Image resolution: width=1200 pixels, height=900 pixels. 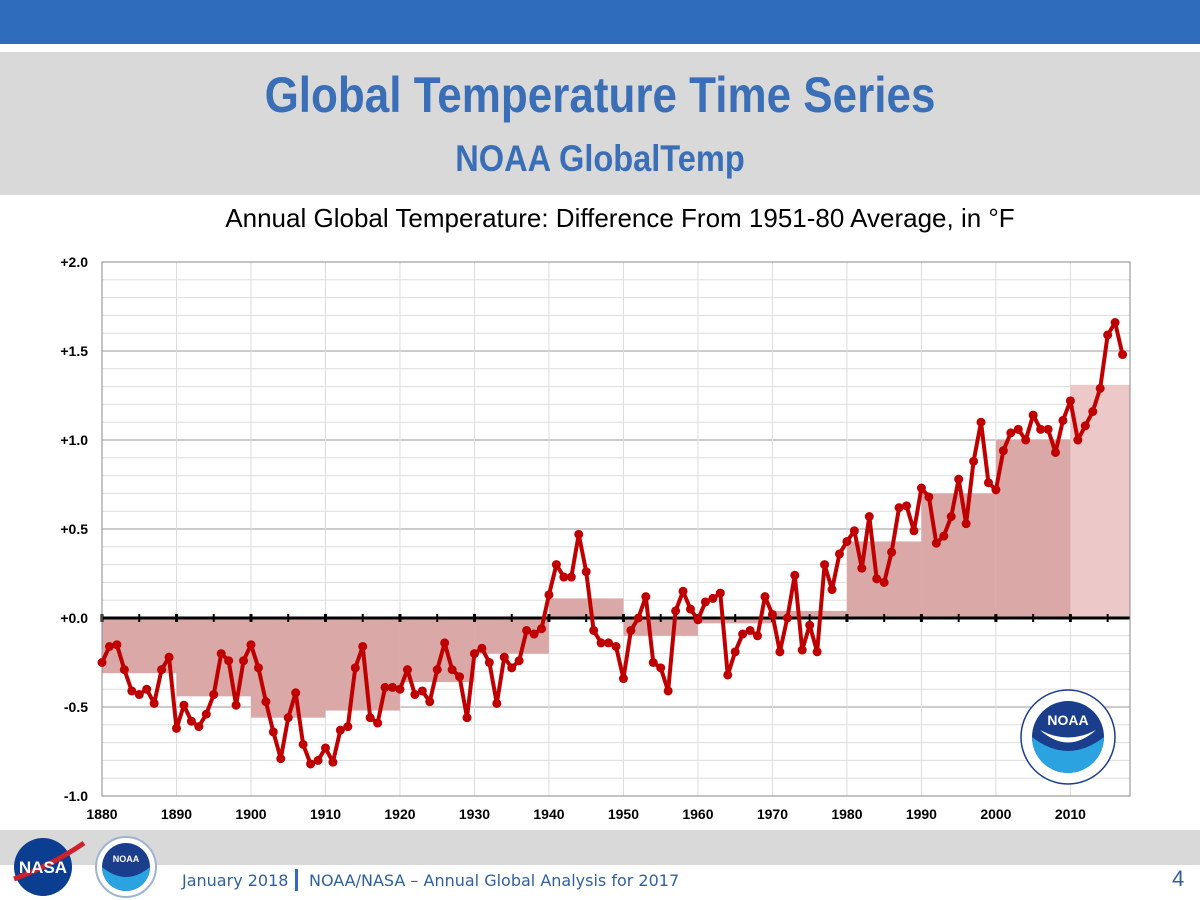 What do you see at coordinates (126, 867) in the screenshot?
I see `noaa-logo-icon: NOAA` at bounding box center [126, 867].